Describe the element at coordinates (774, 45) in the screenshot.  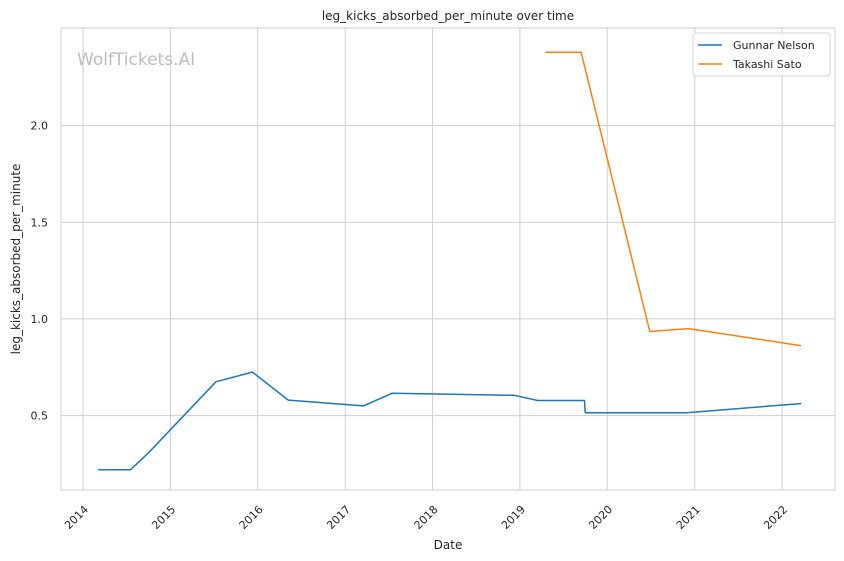
I see `legend-label: Gunnar Nelson` at that location.